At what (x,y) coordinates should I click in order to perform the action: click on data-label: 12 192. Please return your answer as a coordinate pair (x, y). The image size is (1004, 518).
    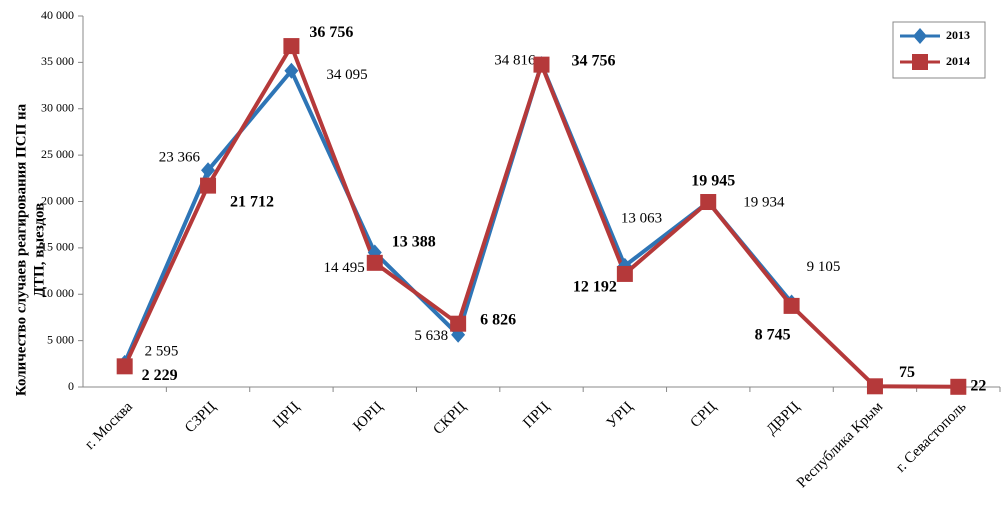
    Looking at the image, I should click on (595, 287).